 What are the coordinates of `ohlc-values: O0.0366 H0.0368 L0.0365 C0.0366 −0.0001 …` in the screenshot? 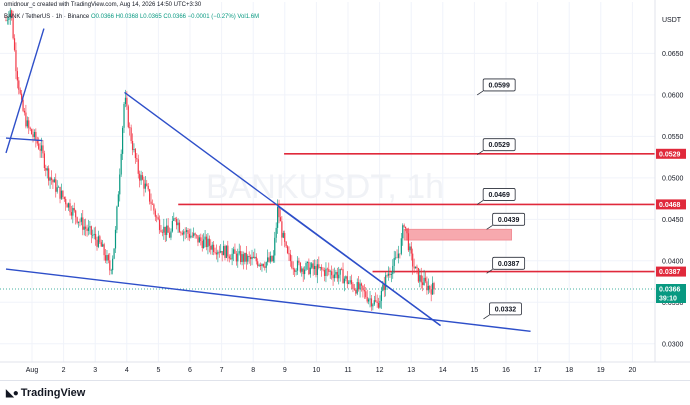 It's located at (175, 17).